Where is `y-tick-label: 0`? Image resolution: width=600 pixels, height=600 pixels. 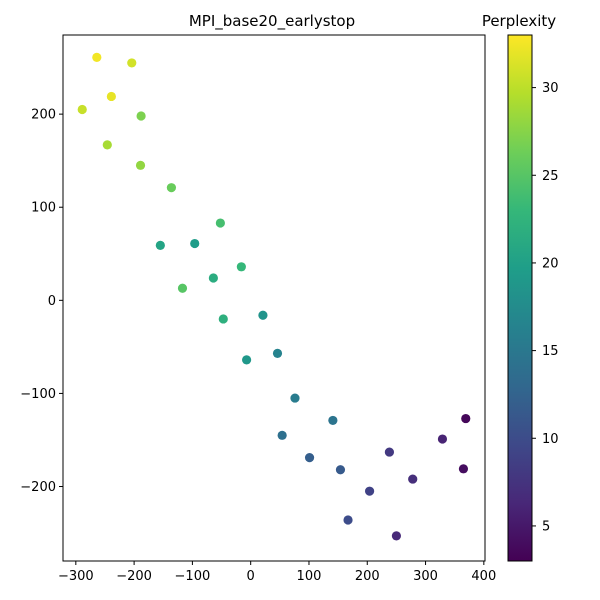 y-tick-label: 0 is located at coordinates (52, 301).